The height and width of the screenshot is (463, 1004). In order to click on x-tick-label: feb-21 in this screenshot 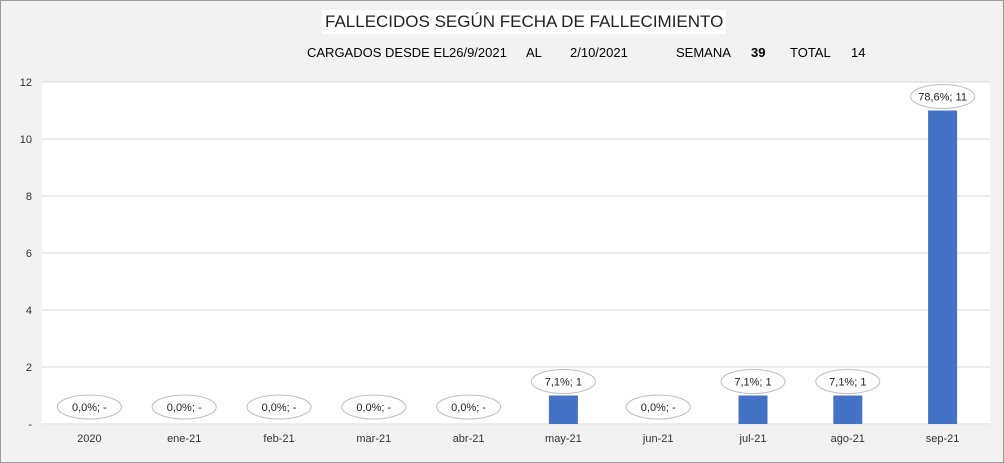, I will do `click(278, 439)`.